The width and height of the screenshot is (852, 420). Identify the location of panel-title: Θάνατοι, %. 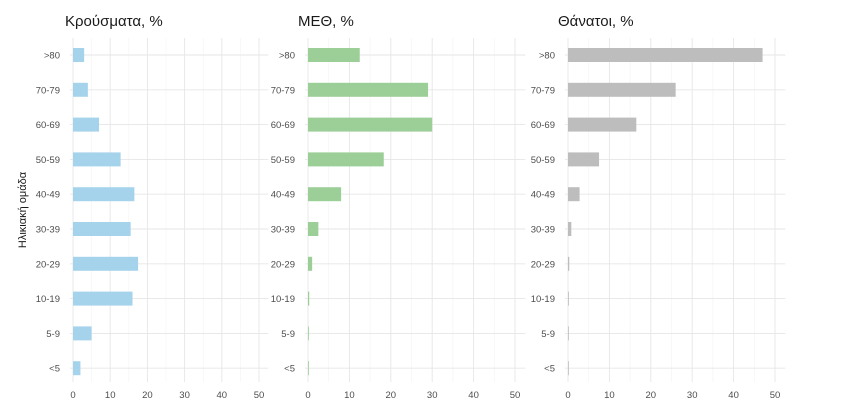
(596, 21).